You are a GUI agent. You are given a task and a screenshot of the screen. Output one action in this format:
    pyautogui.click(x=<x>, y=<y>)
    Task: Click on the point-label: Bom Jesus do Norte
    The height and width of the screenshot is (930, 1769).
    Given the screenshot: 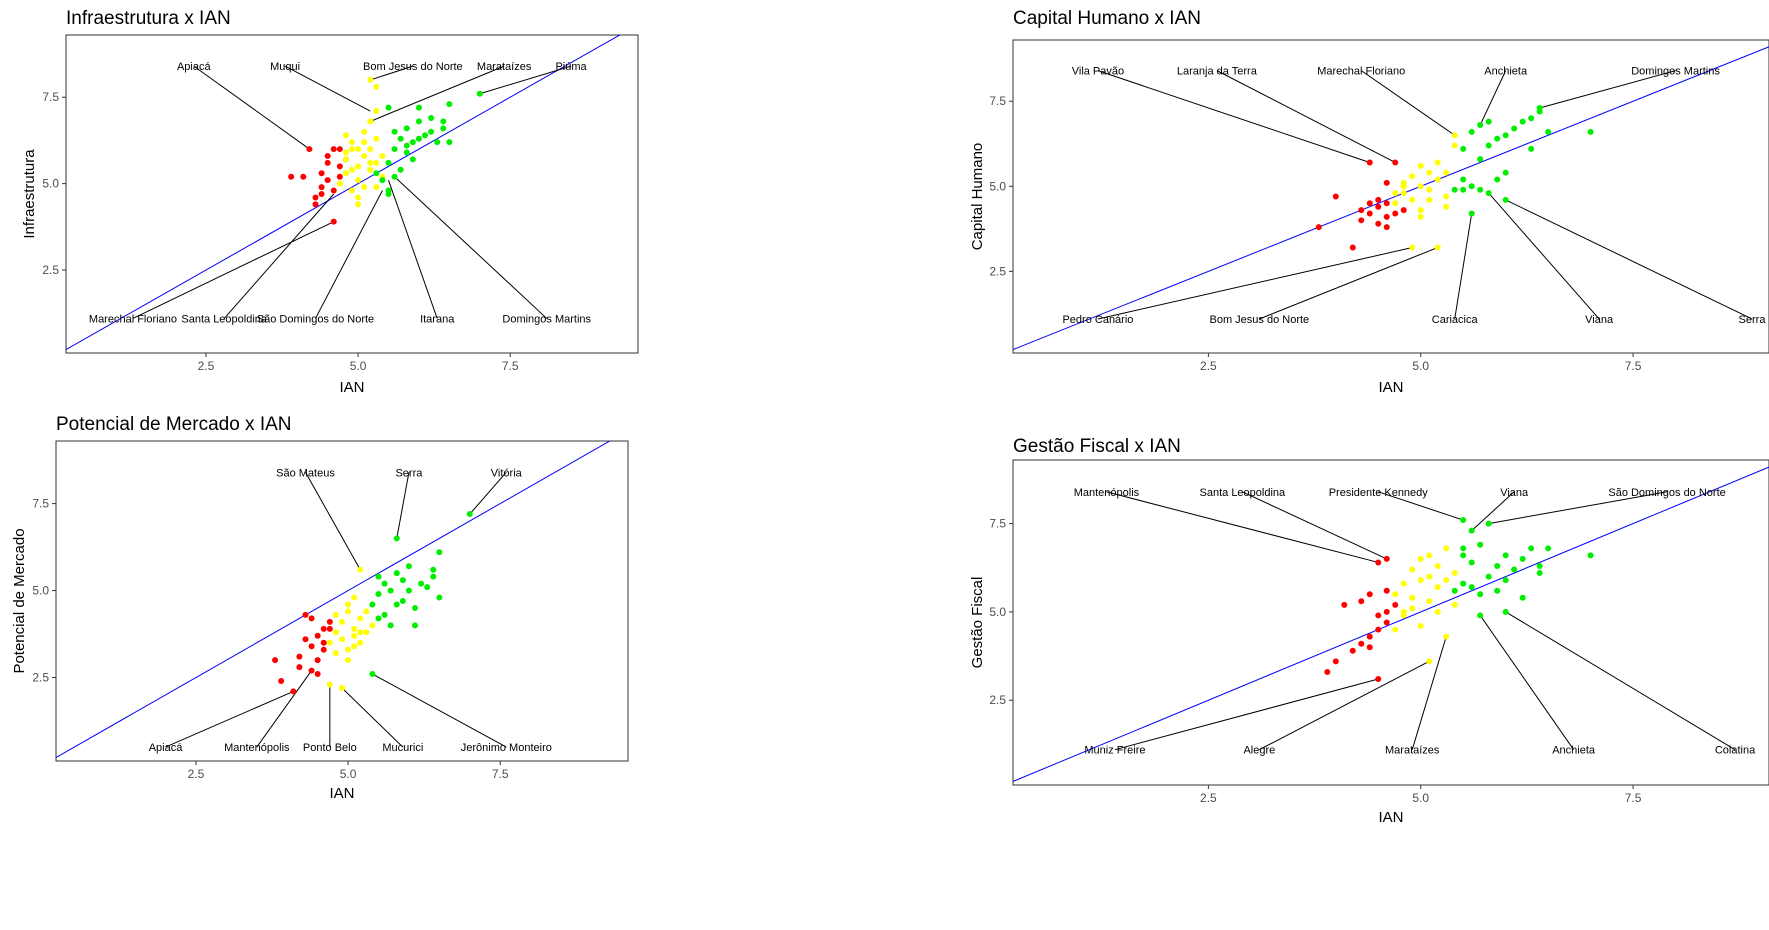 What is the action you would take?
    pyautogui.click(x=413, y=67)
    